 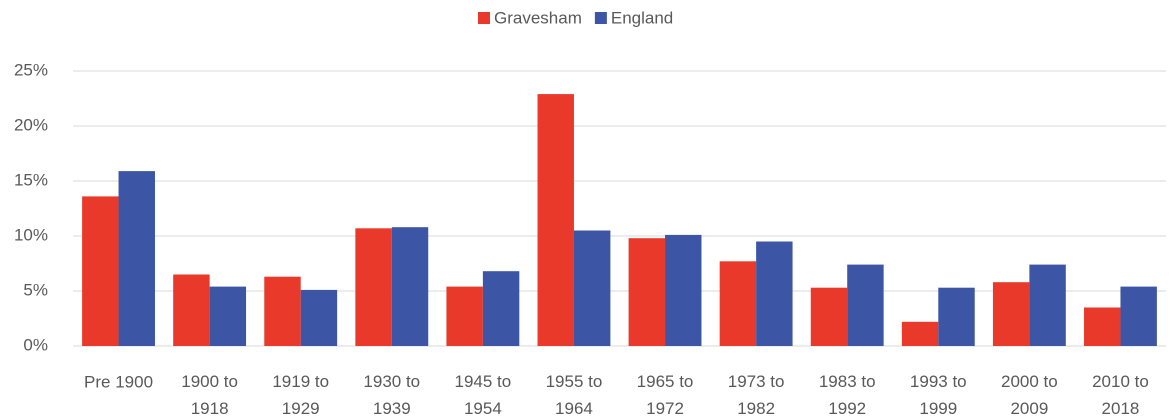 I want to click on y-tick-label: 15%, so click(x=31, y=179).